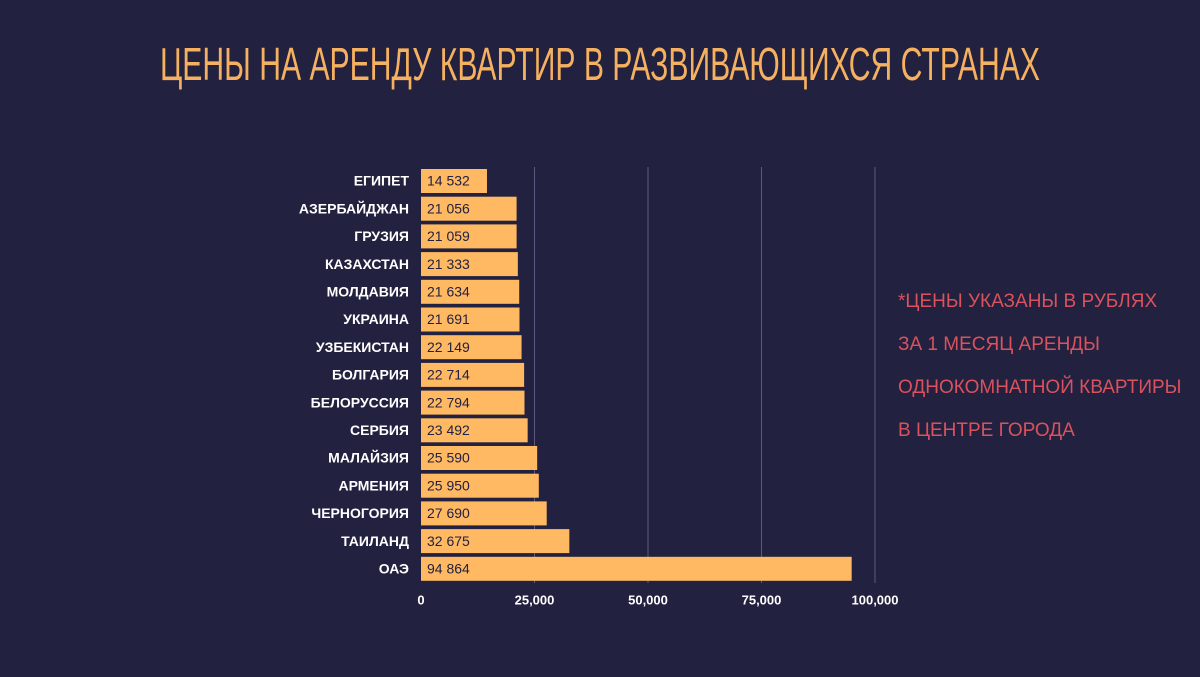  Describe the element at coordinates (448, 402) in the screenshot. I see `value-label: 22 794` at that location.